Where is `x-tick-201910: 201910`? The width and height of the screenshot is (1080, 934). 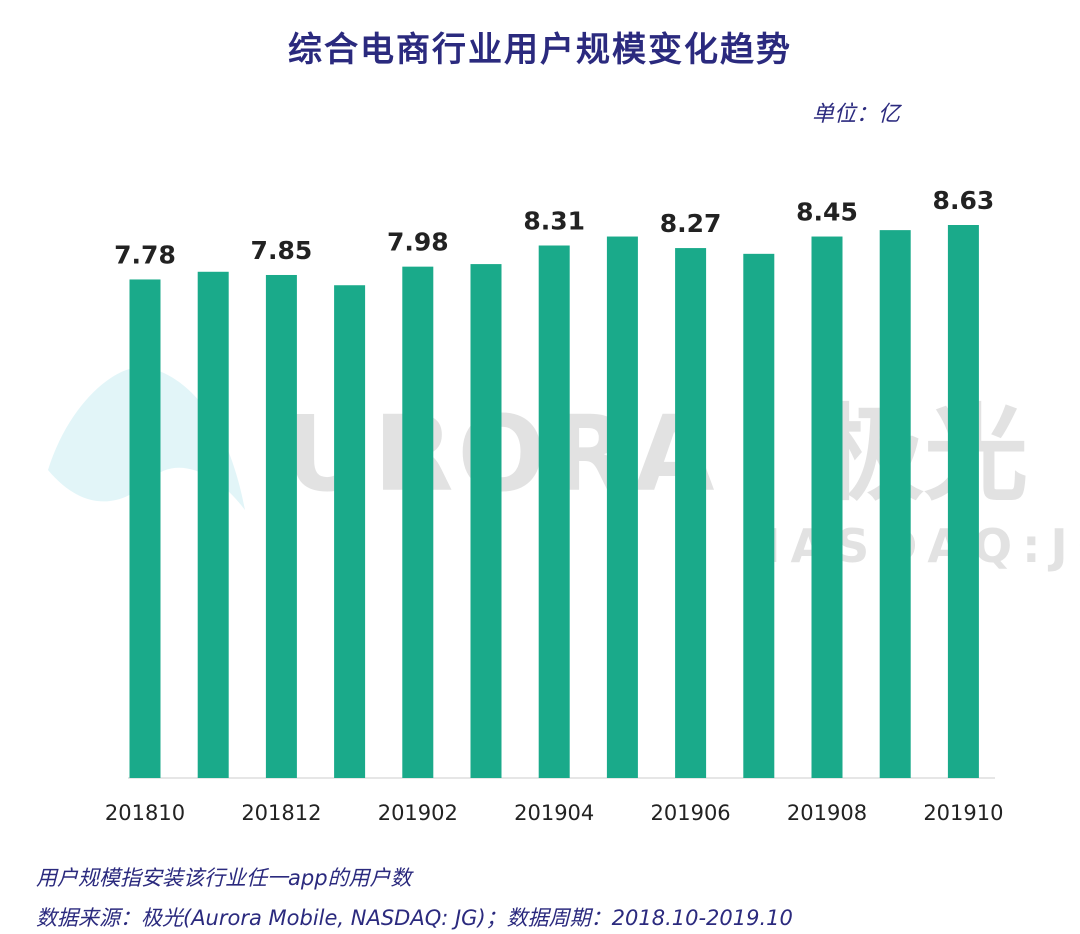 x-tick-201910: 201910 is located at coordinates (963, 813).